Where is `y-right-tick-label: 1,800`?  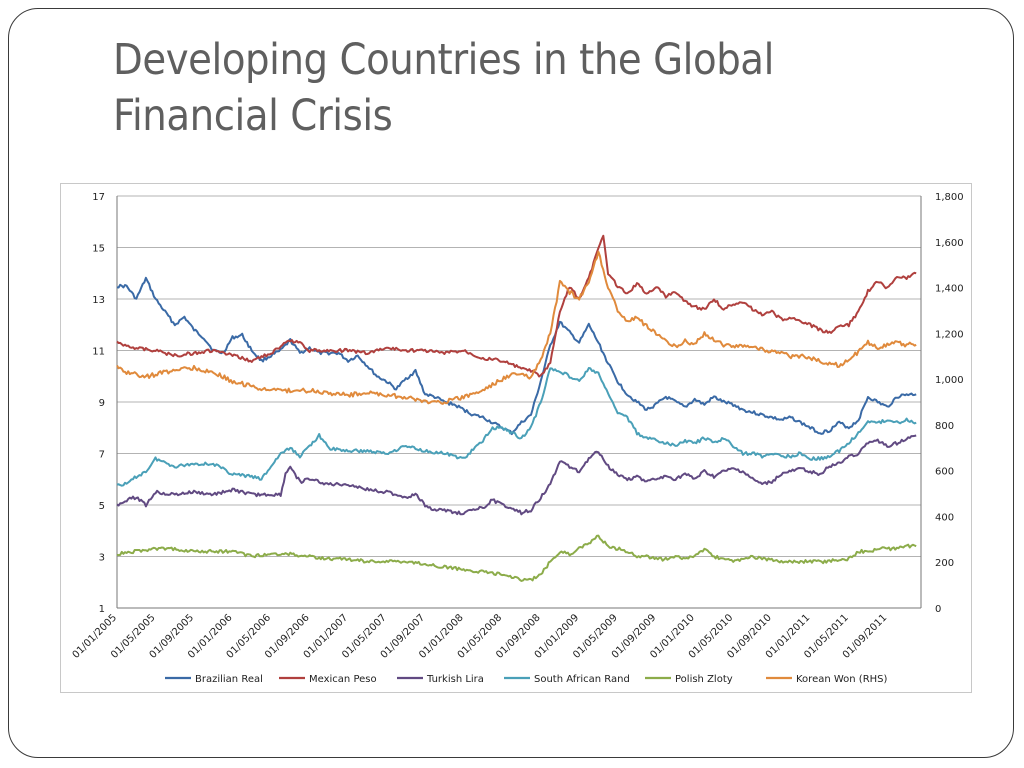 y-right-tick-label: 1,800 is located at coordinates (949, 197).